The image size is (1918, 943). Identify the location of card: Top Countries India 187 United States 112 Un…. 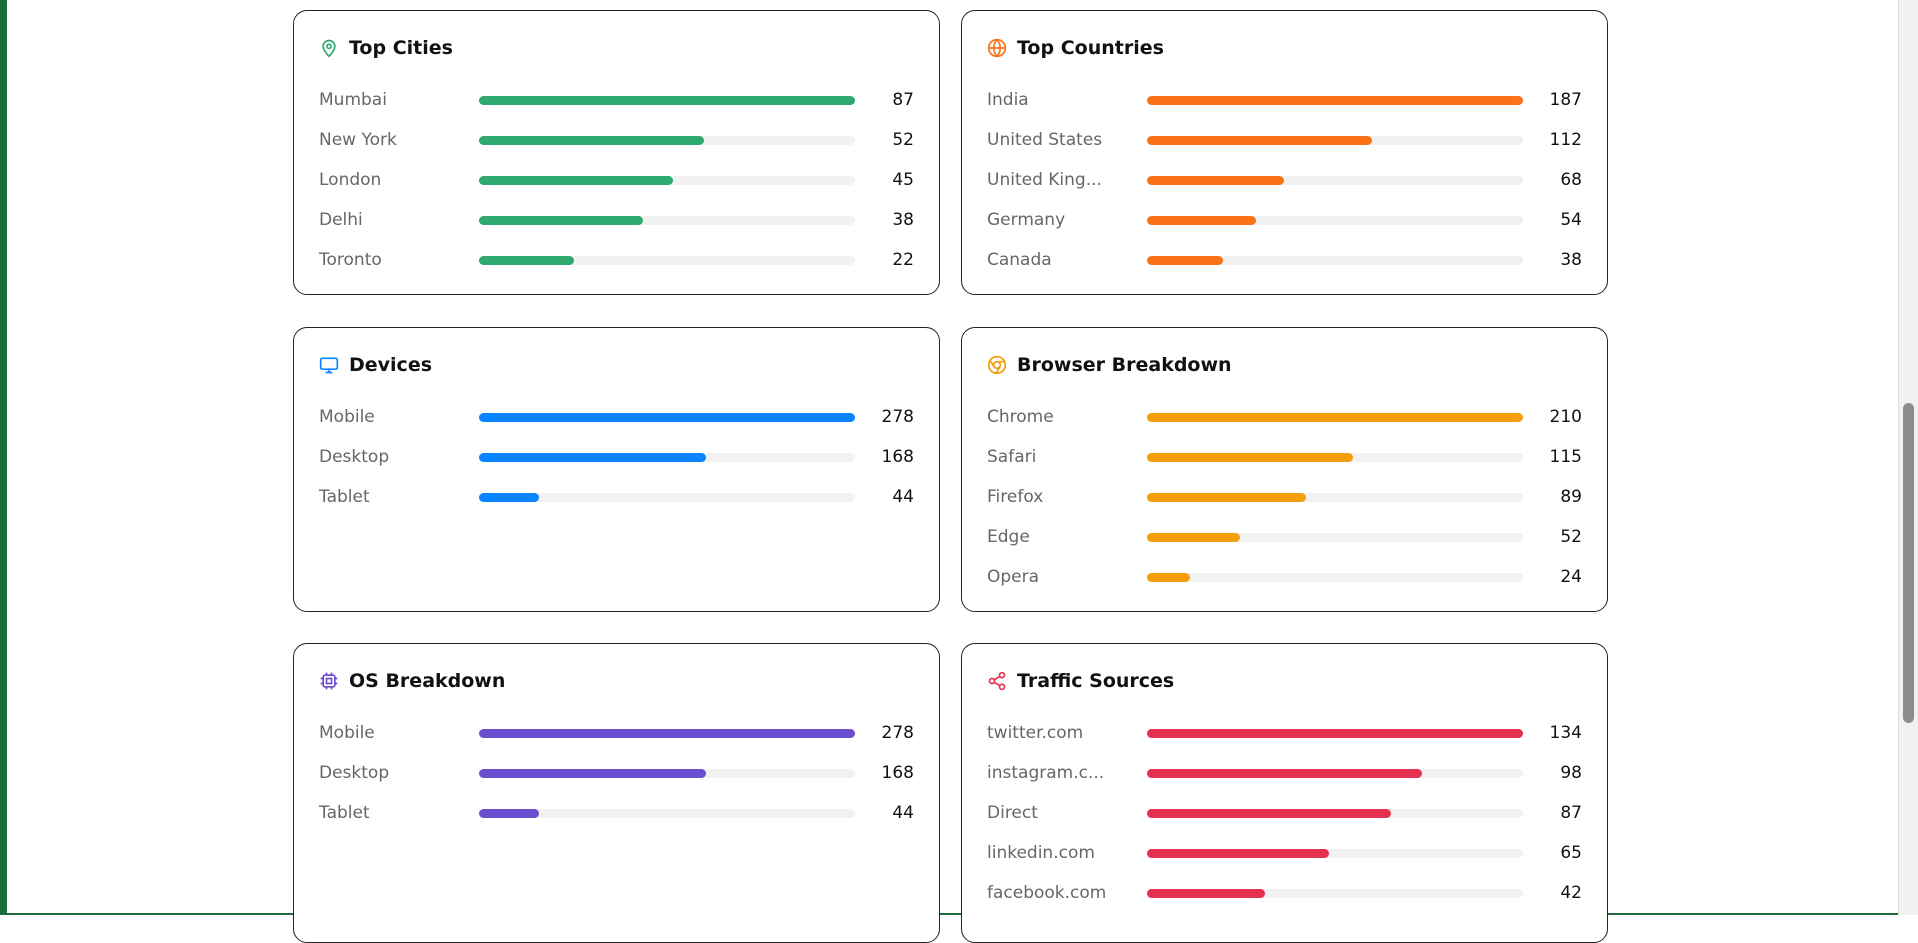
(1284, 152).